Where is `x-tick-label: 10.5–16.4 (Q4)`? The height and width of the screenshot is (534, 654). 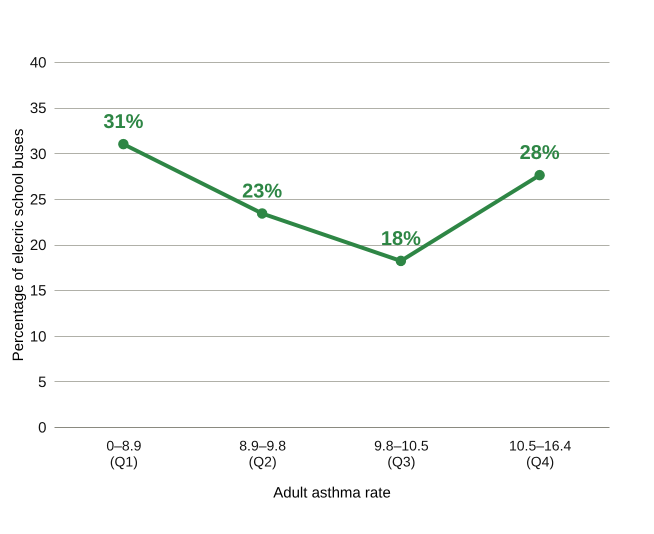 x-tick-label: 10.5–16.4 (Q4) is located at coordinates (540, 454).